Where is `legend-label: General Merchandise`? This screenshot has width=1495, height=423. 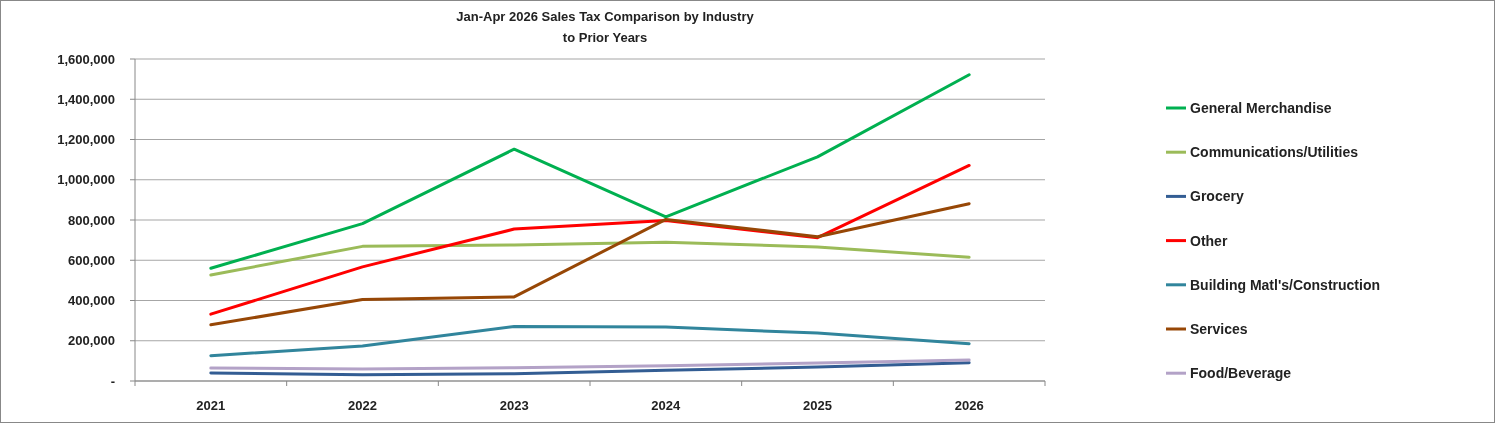
legend-label: General Merchandise is located at coordinates (1261, 107).